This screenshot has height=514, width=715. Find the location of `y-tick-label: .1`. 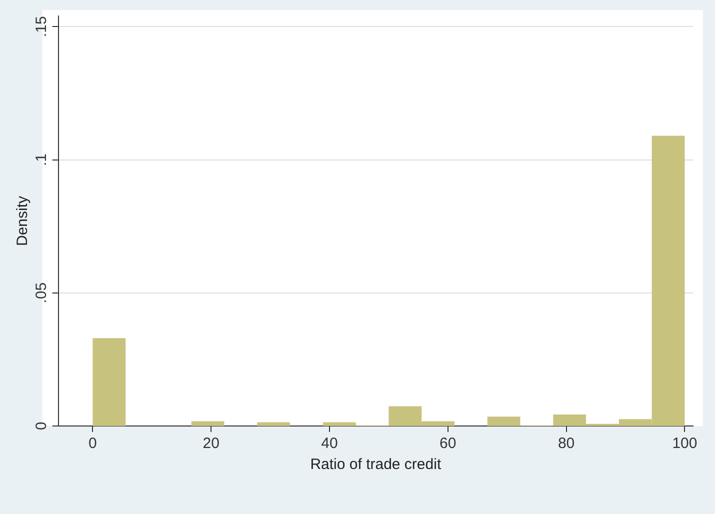

y-tick-label: .1 is located at coordinates (41, 160).